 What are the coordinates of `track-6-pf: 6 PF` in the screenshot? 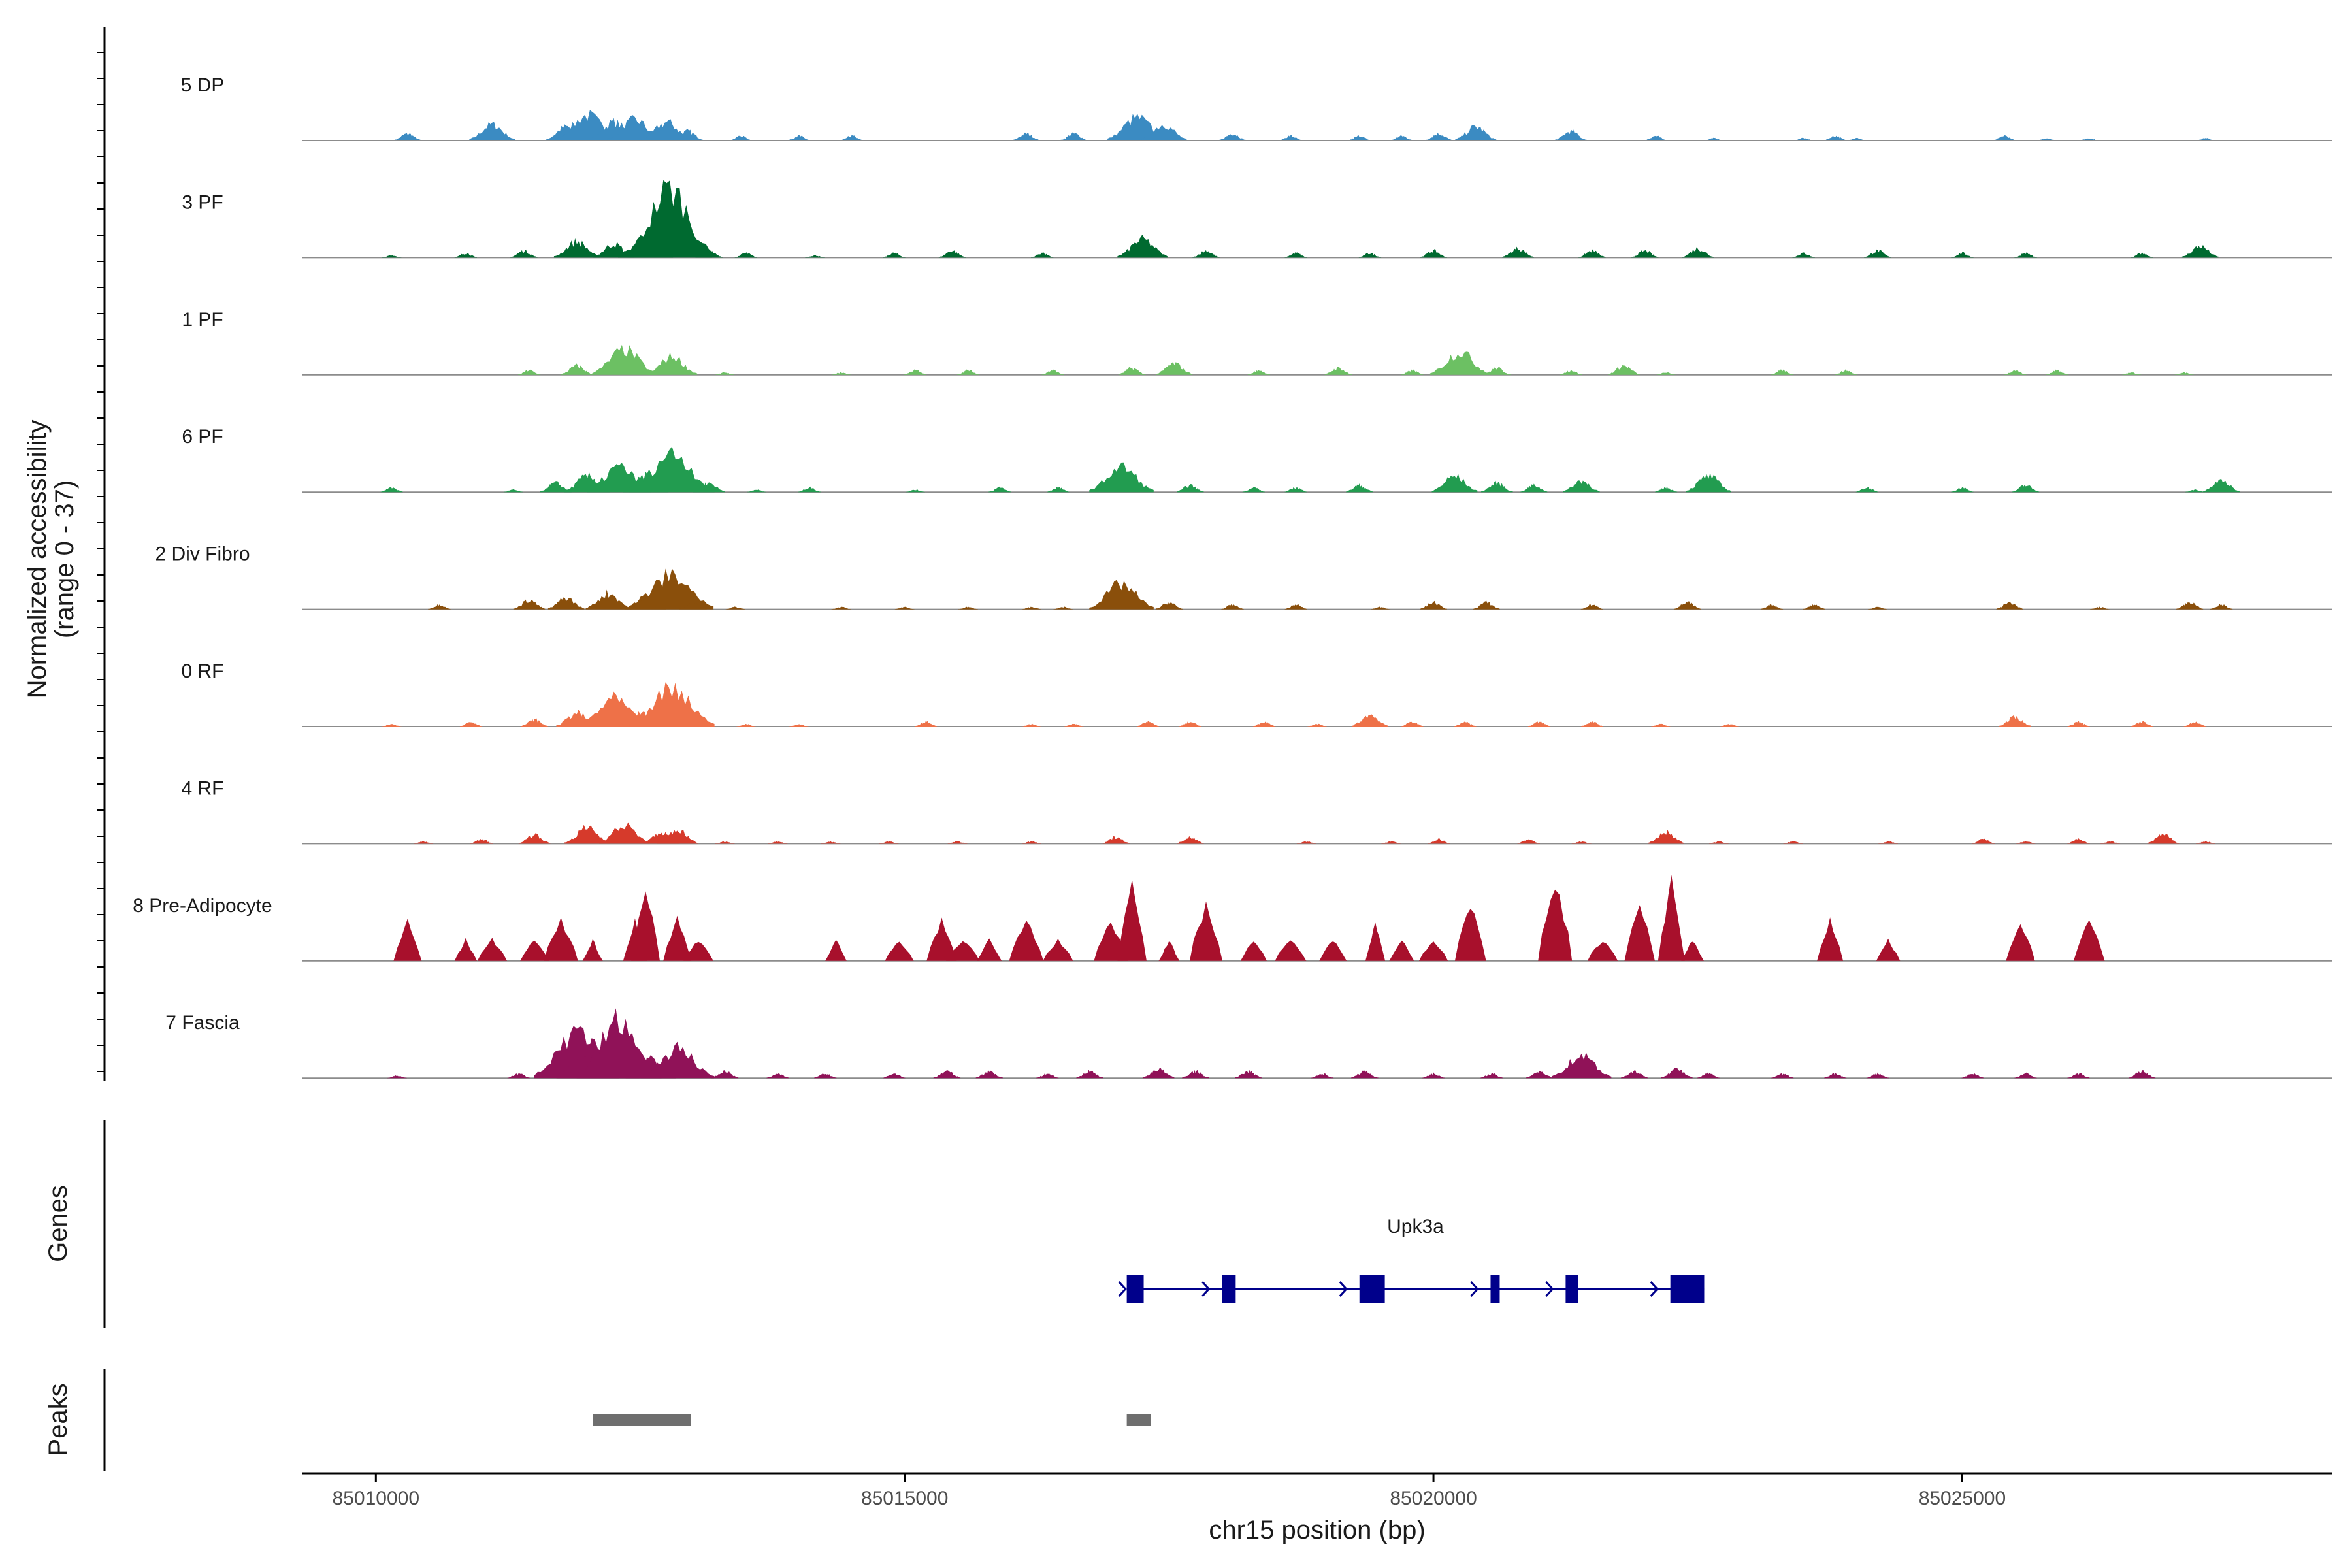 It's located at (1257, 459).